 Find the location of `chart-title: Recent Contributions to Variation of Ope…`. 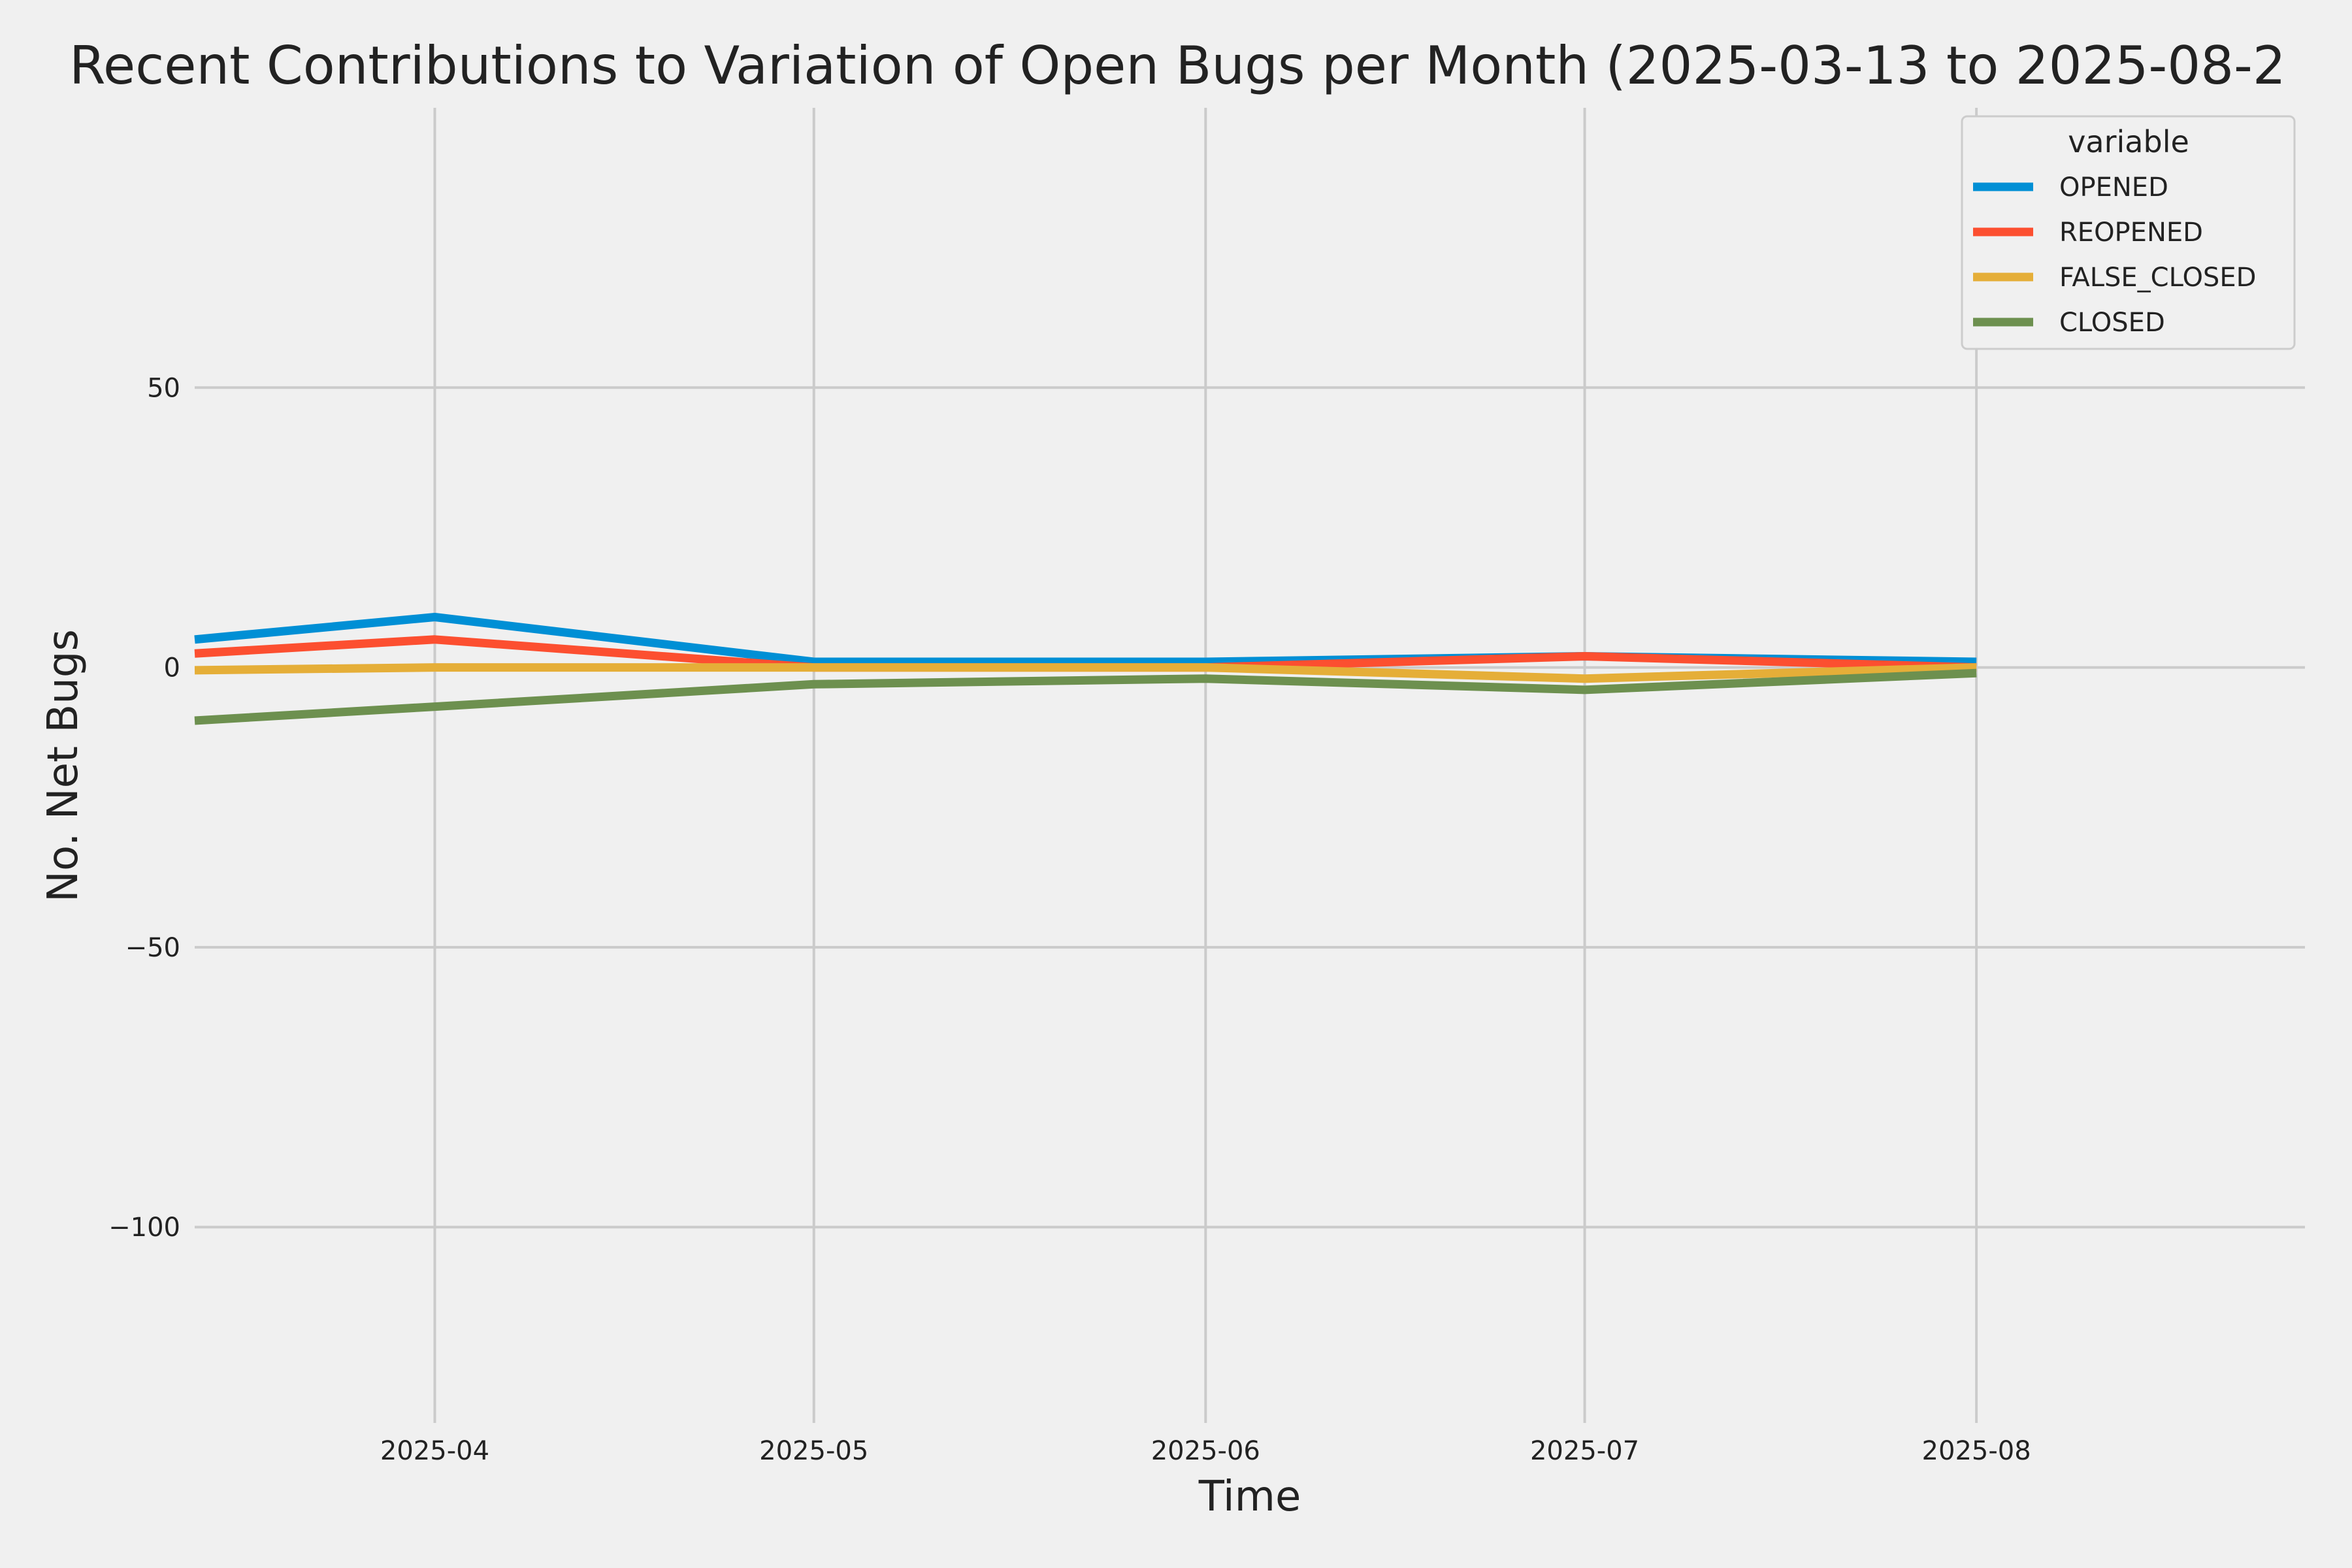

chart-title: Recent Contributions to Variation of Ope… is located at coordinates (1177, 65).